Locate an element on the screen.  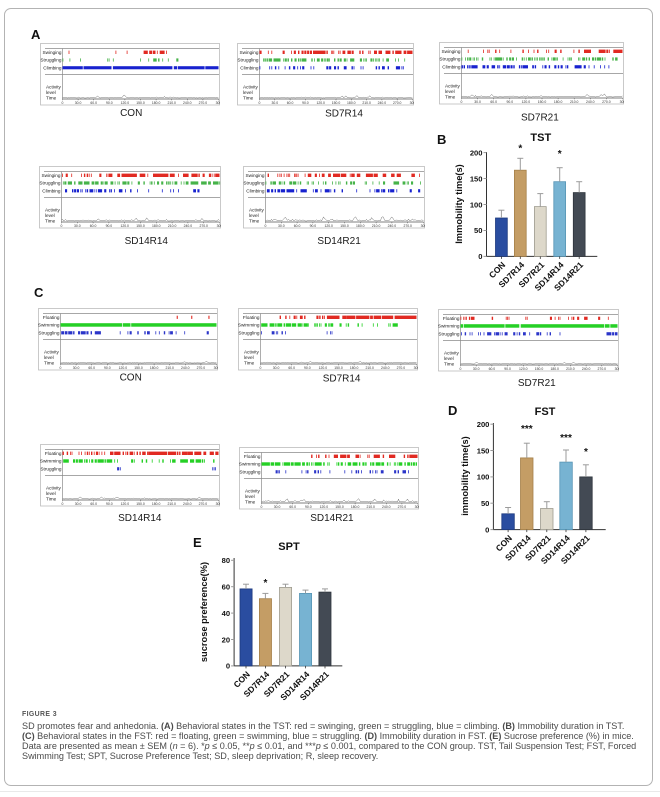
svg-text: TST is located at coordinates (540, 138).